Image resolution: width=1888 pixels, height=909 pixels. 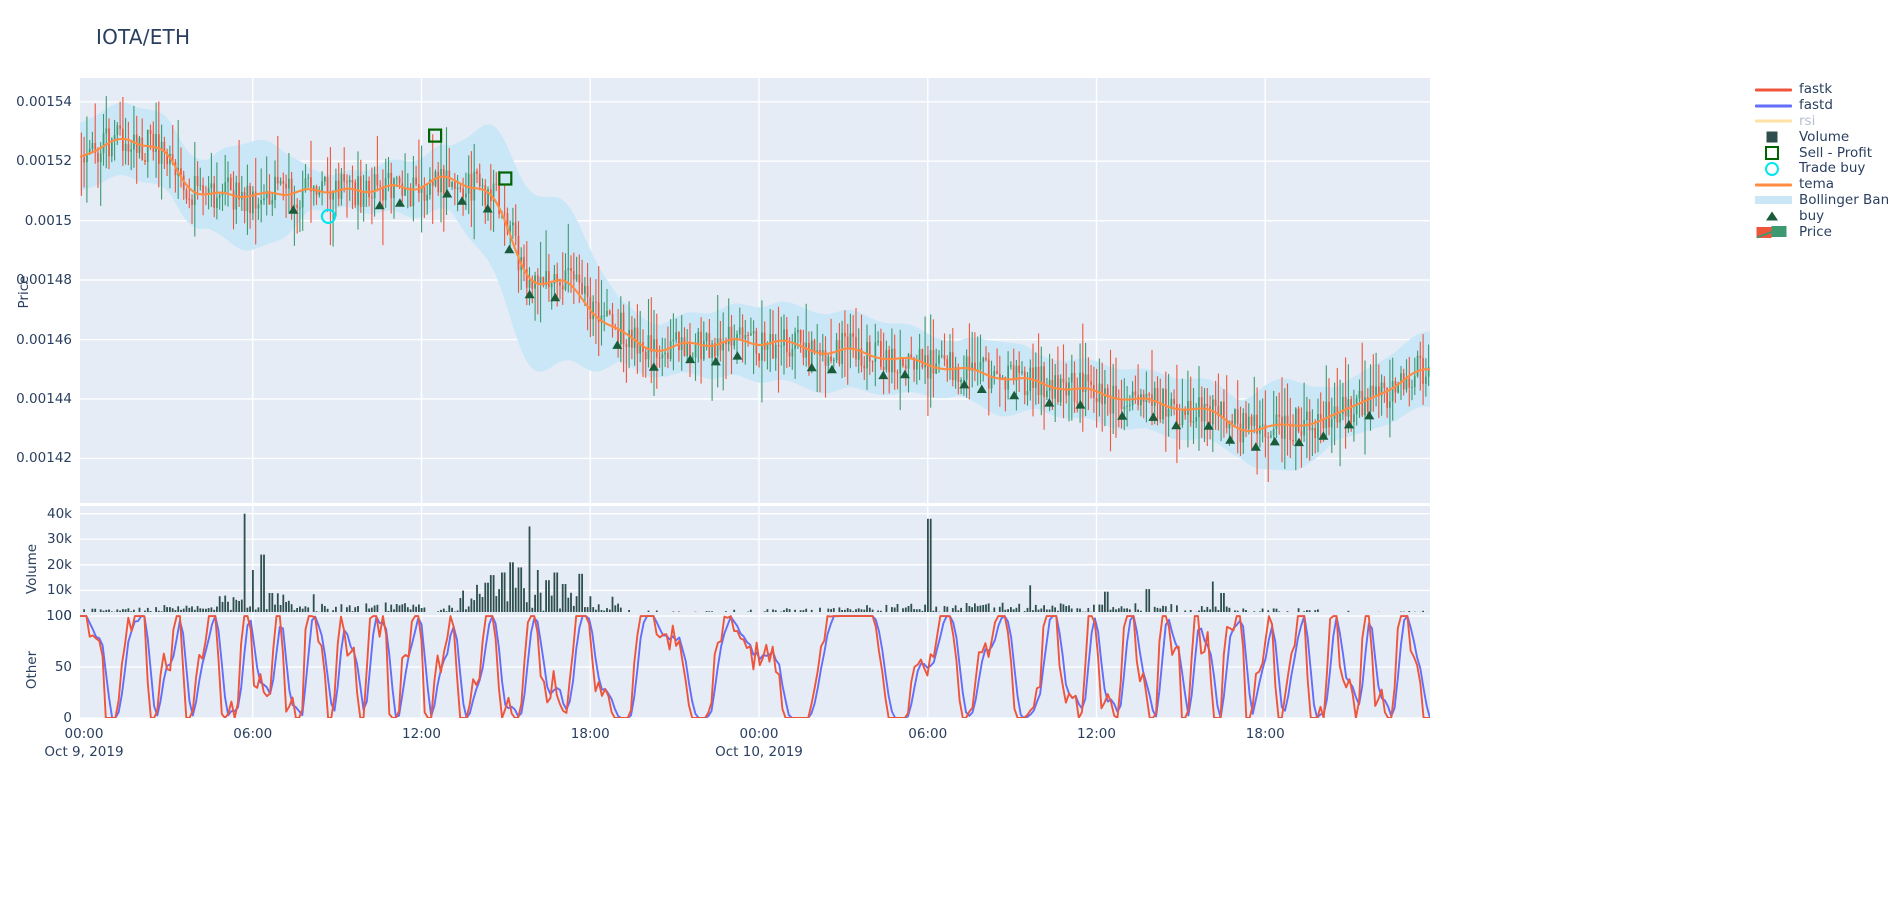 I want to click on legend-label: buy, so click(x=1812, y=215).